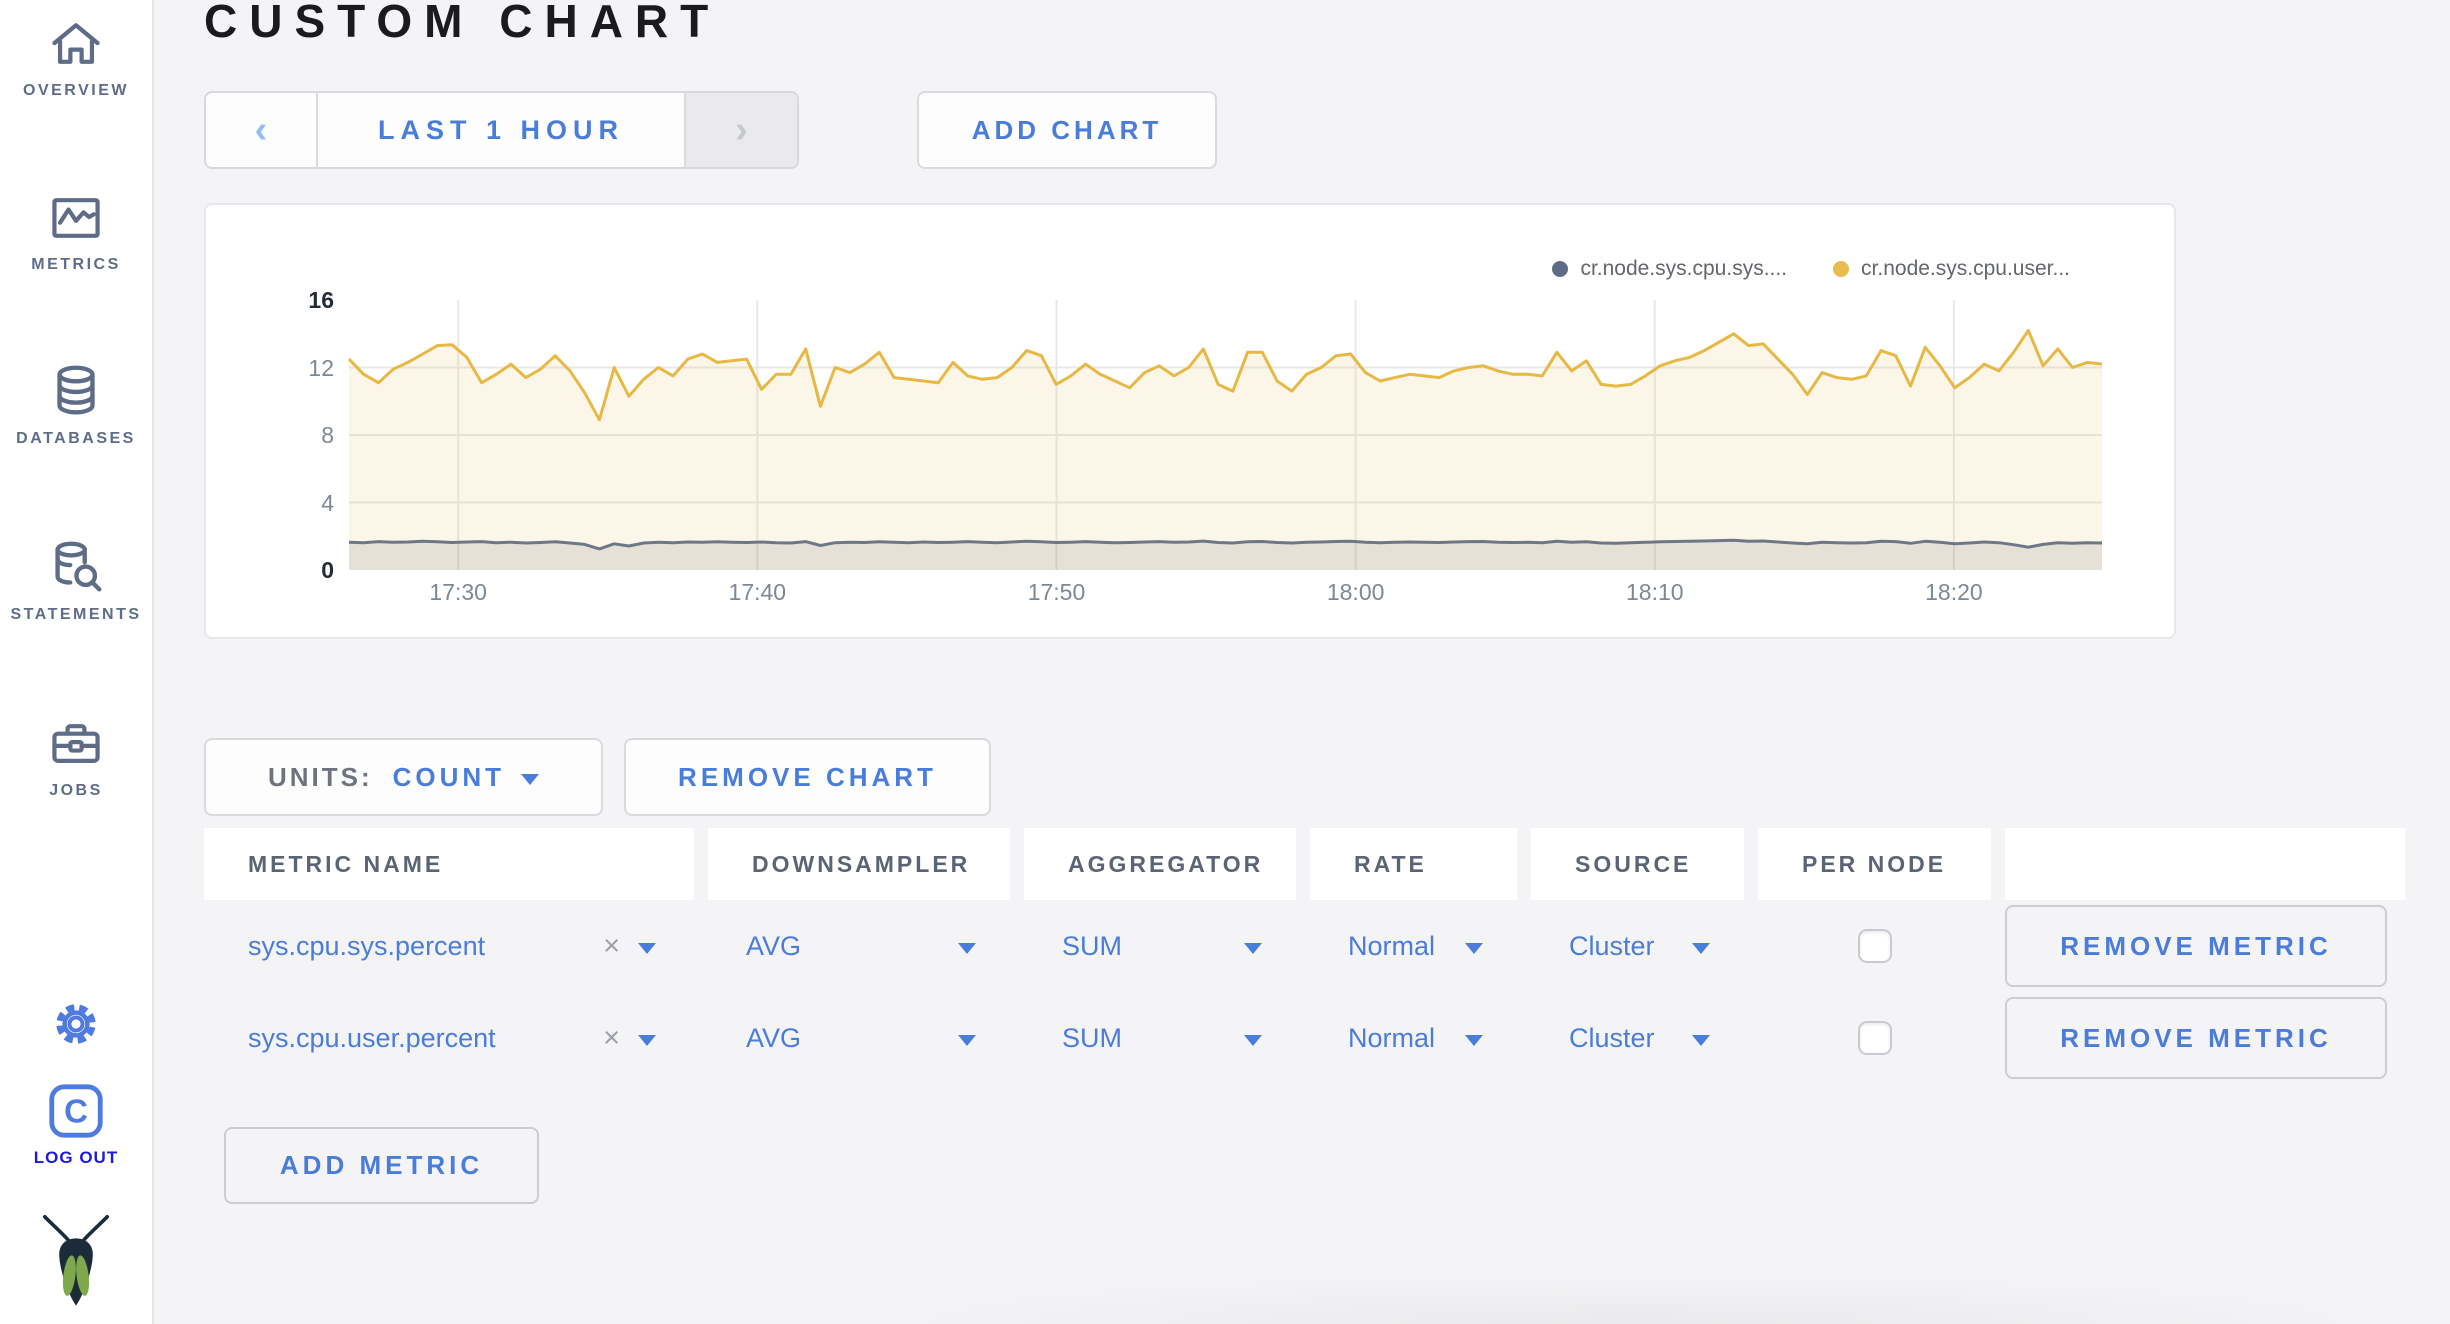 Image resolution: width=2450 pixels, height=1324 pixels. What do you see at coordinates (1637, 864) in the screenshot?
I see `column-header-source: SOURCE` at bounding box center [1637, 864].